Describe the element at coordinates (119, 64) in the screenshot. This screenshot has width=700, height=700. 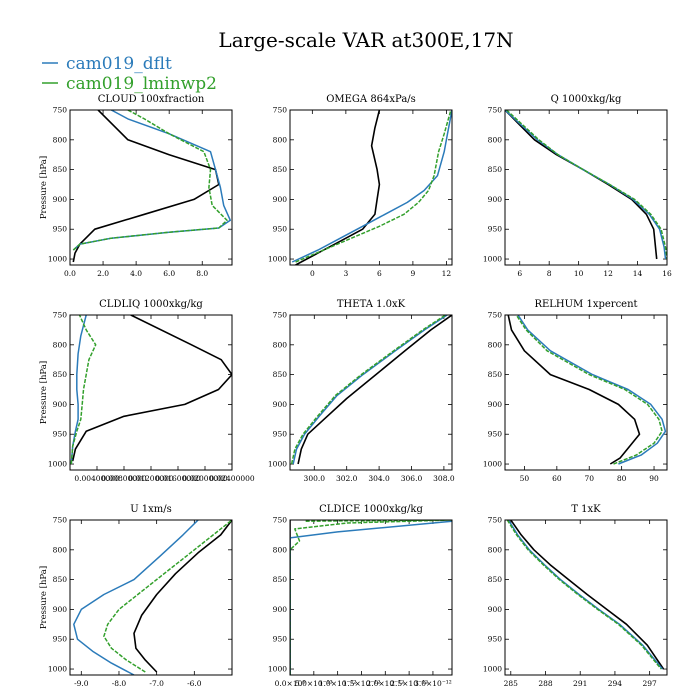
I see `legend-label-dflt: cam019_dflt` at that location.